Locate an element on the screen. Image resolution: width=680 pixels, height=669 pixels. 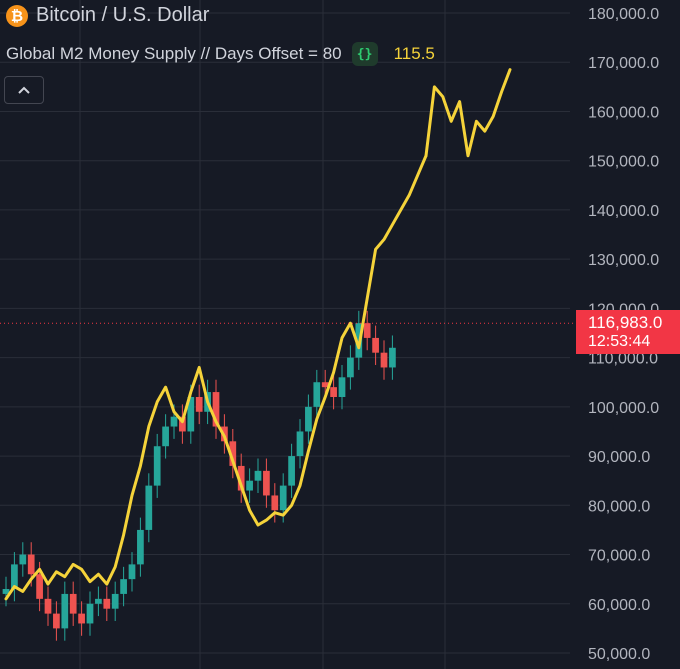
y-tick-label: 90,000.0 is located at coordinates (619, 457).